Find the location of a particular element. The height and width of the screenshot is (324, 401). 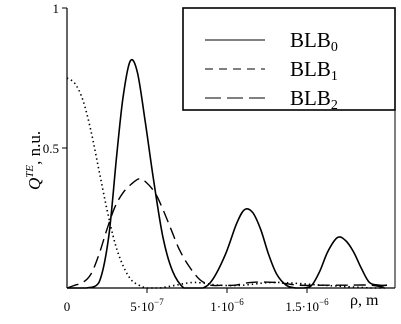

x-tick-label: 1.5·10⁻⁶ is located at coordinates (307, 305).